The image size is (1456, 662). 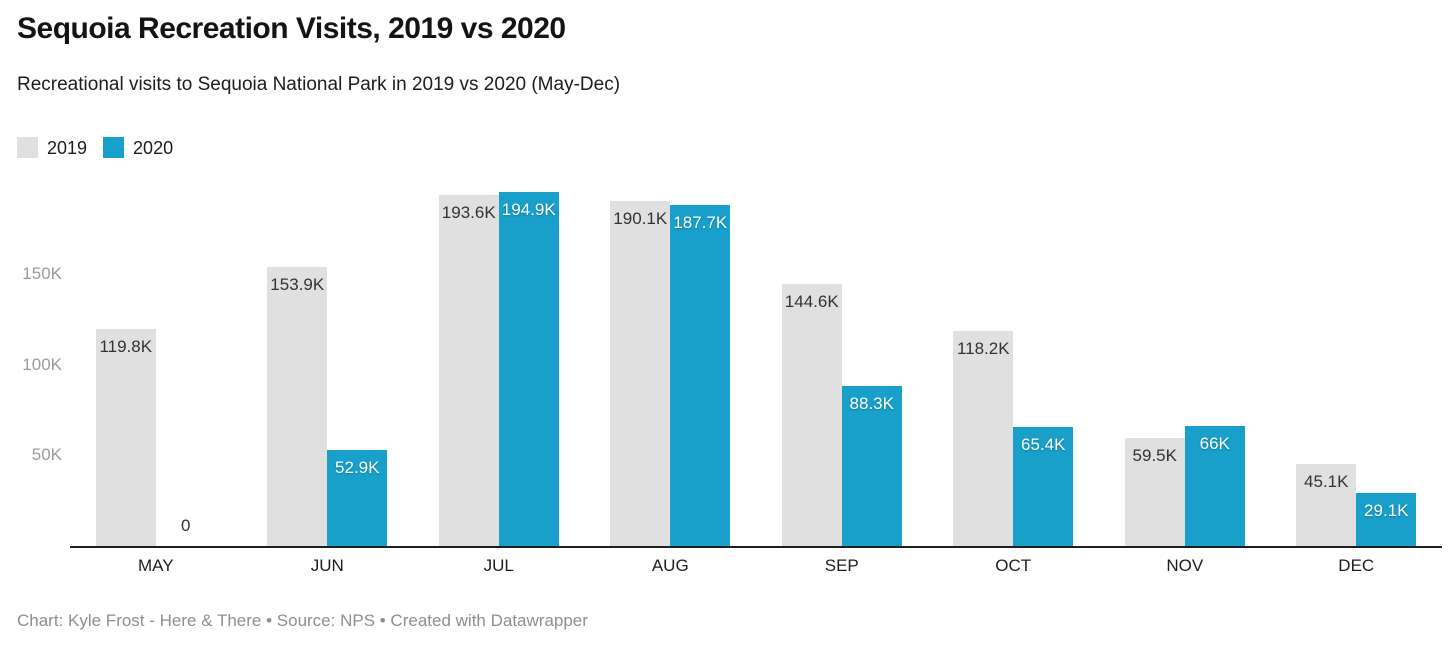 What do you see at coordinates (1214, 486) in the screenshot?
I see `bar-2020-nov` at bounding box center [1214, 486].